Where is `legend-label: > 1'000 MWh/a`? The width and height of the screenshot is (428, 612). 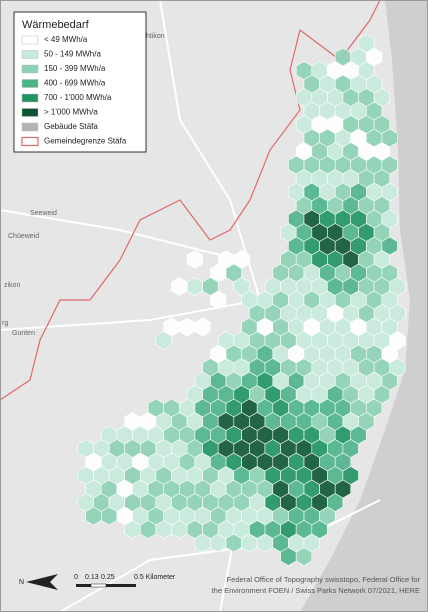 legend-label: > 1'000 MWh/a is located at coordinates (71, 112).